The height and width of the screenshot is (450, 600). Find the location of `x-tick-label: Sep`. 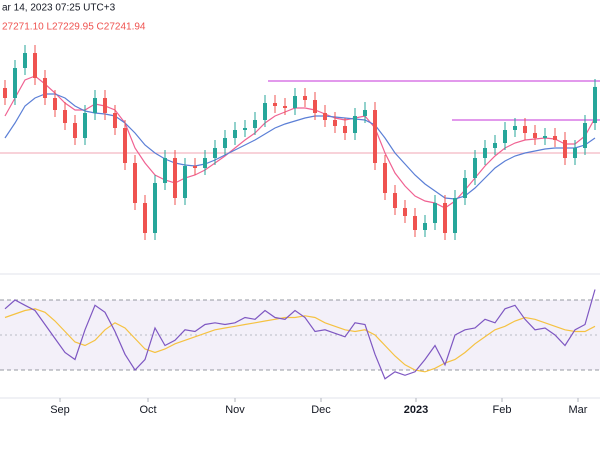

x-tick-label: Sep is located at coordinates (60, 410).